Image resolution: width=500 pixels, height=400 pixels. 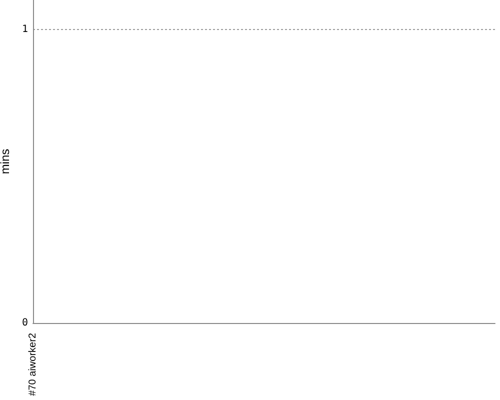 What do you see at coordinates (25, 323) in the screenshot?
I see `y-tick-label: 0` at bounding box center [25, 323].